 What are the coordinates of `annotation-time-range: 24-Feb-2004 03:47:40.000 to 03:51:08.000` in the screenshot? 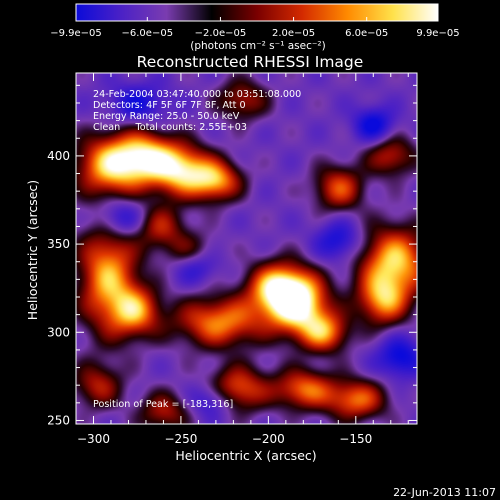 It's located at (197, 94).